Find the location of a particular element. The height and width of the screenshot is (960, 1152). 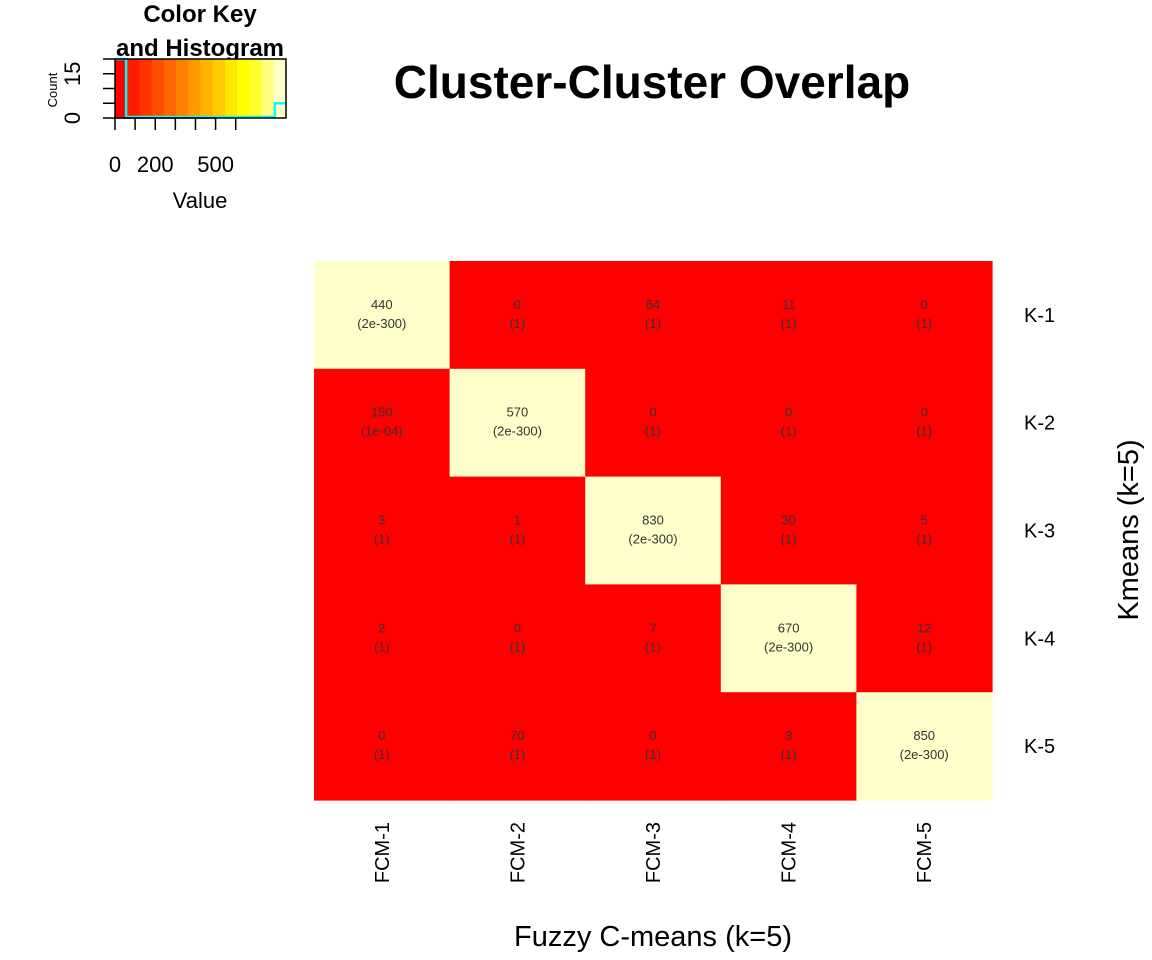

column-label-FCM-5: FCM-5 is located at coordinates (925, 852).